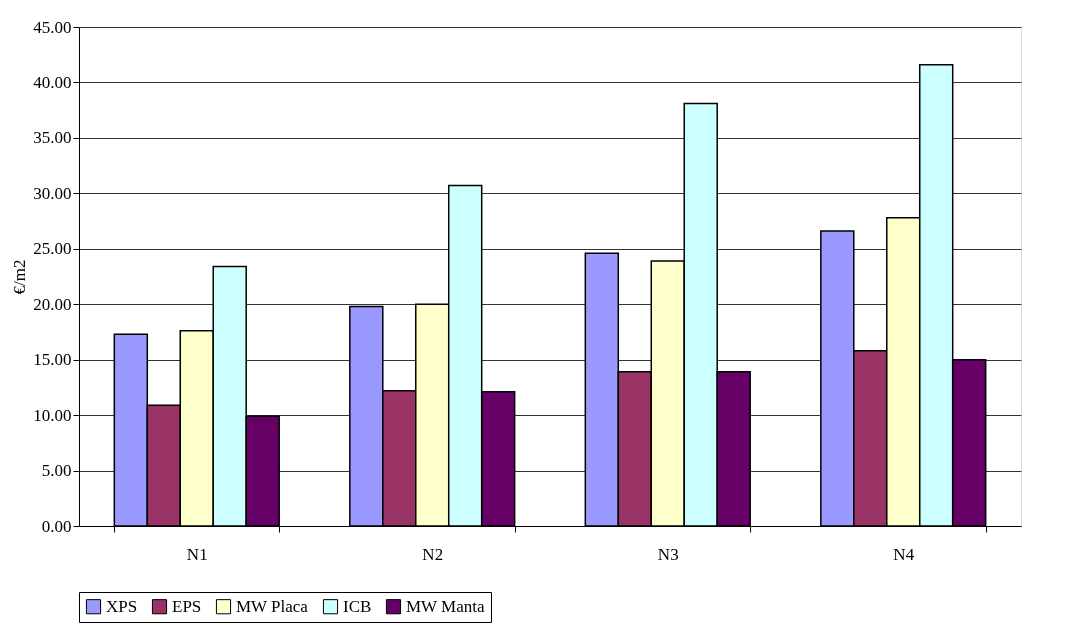 The image size is (1068, 636). Describe the element at coordinates (445, 606) in the screenshot. I see `legend-label: MW Manta` at that location.